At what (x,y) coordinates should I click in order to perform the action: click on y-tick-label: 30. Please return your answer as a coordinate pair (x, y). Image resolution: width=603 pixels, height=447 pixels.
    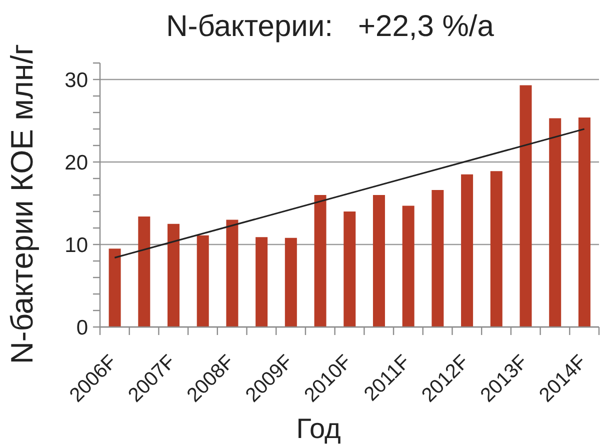
    Looking at the image, I should click on (76, 80).